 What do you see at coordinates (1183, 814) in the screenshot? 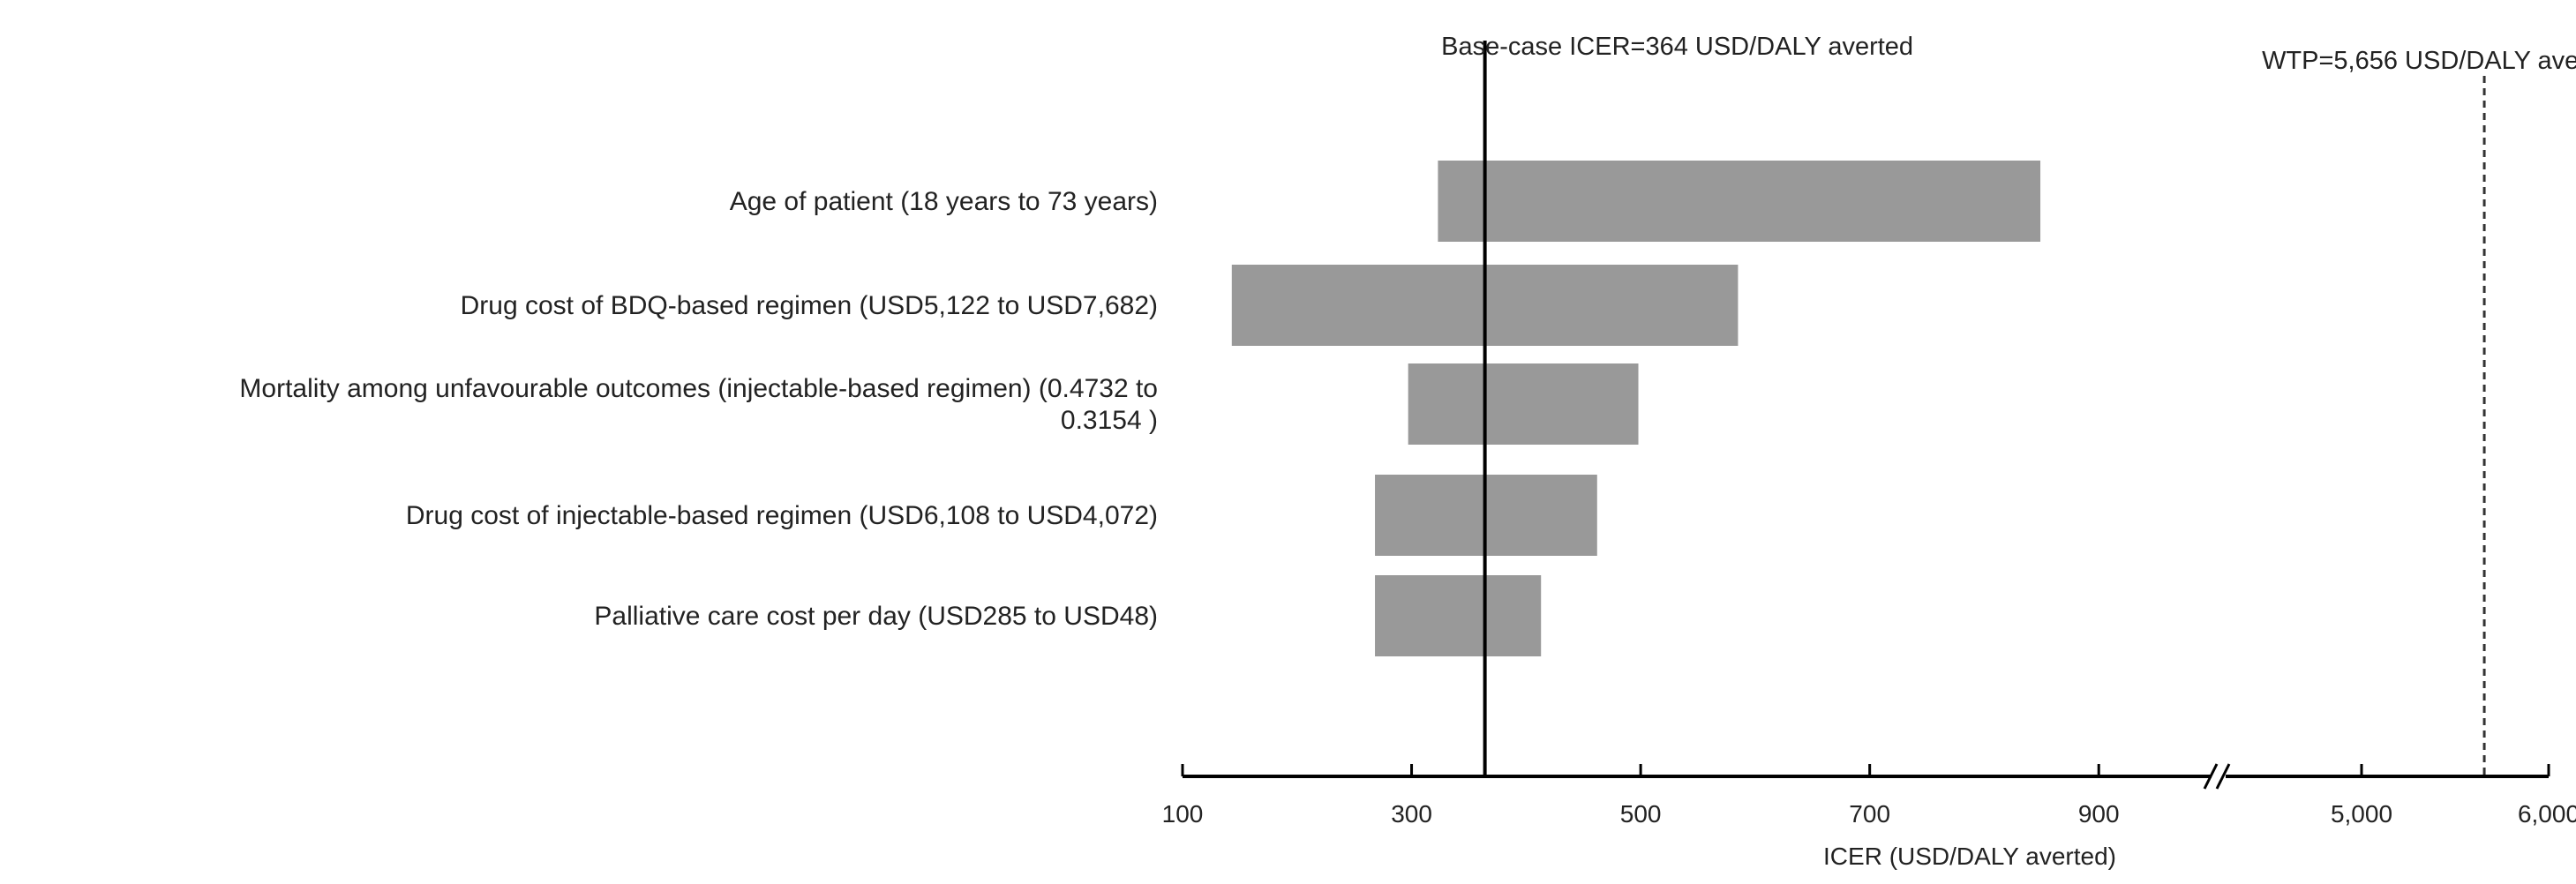
I see `x-tick-label-1-1: 100` at bounding box center [1183, 814].